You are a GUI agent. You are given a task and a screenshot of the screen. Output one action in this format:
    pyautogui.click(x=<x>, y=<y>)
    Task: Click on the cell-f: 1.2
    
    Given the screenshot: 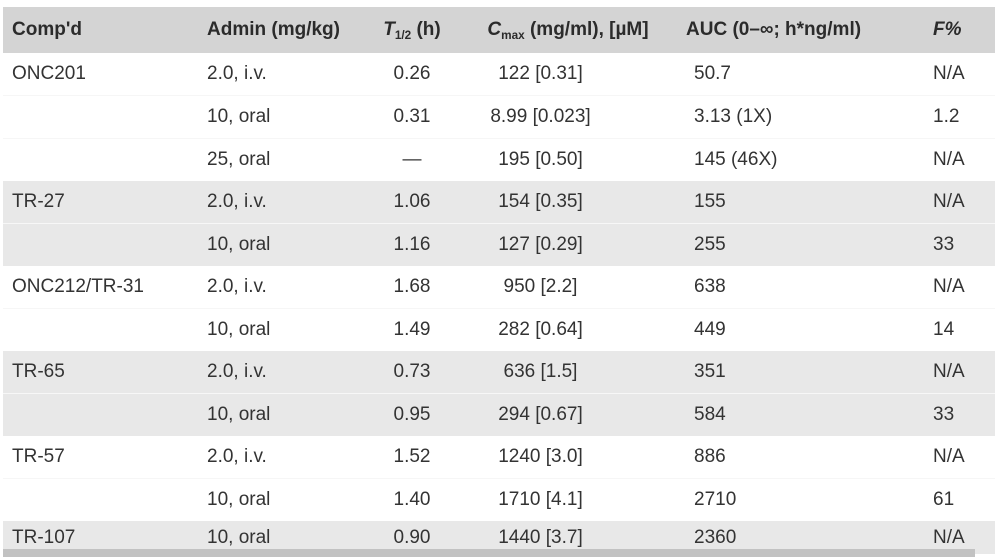 What is the action you would take?
    pyautogui.click(x=946, y=116)
    